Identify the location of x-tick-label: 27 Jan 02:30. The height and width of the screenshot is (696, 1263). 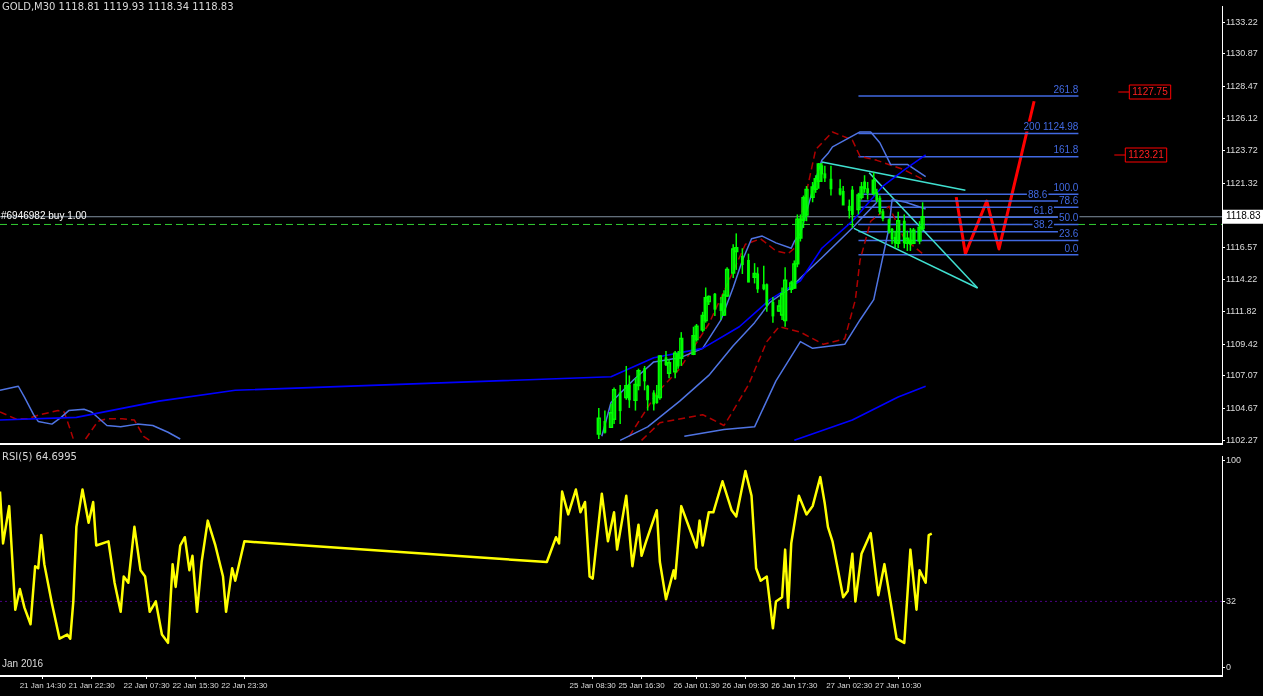
(849, 685).